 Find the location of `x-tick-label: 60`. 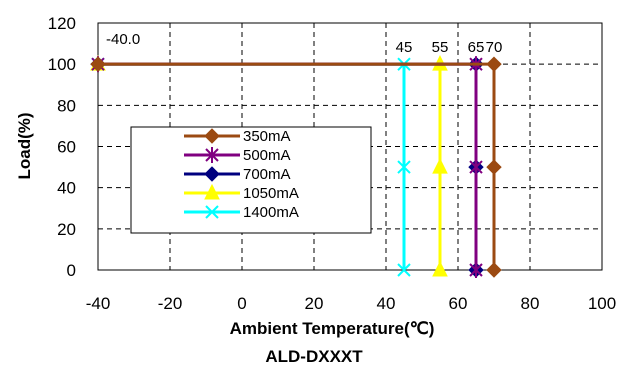

x-tick-label: 60 is located at coordinates (458, 303).